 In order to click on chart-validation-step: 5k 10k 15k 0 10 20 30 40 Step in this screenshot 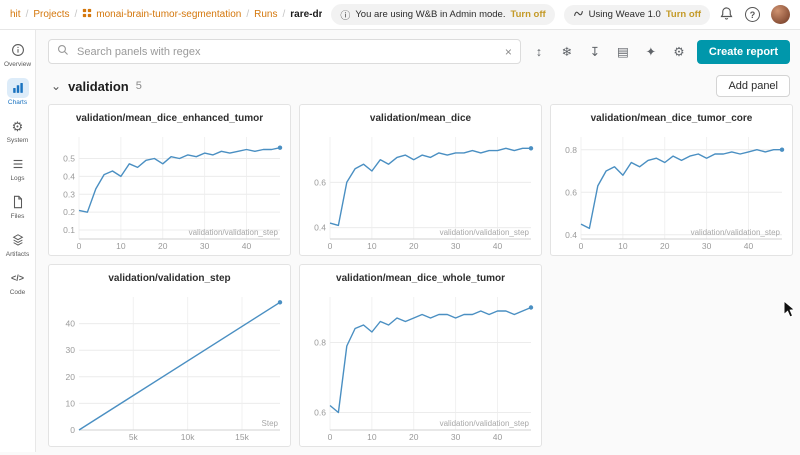, I will do `click(169, 368)`.